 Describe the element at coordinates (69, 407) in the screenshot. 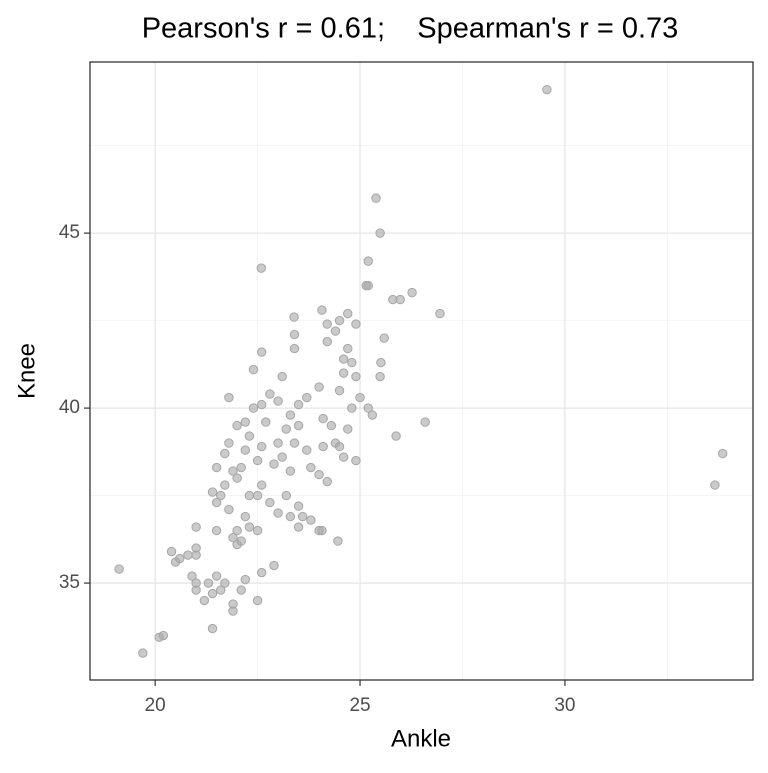

I see `y-tick-label: 40` at that location.